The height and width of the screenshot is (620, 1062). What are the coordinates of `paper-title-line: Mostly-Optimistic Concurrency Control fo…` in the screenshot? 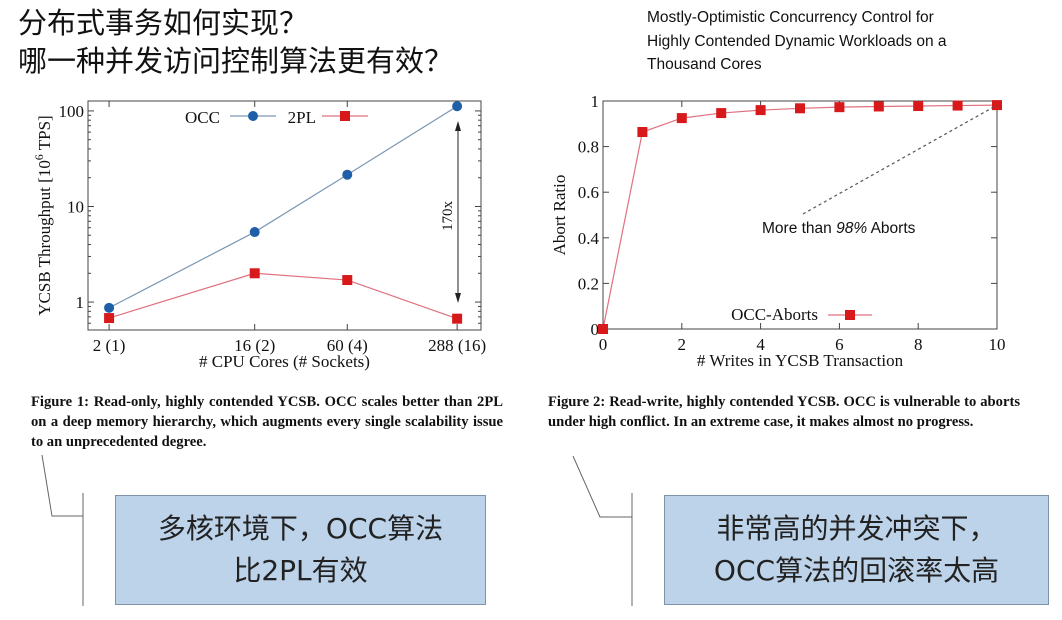 It's located at (790, 17).